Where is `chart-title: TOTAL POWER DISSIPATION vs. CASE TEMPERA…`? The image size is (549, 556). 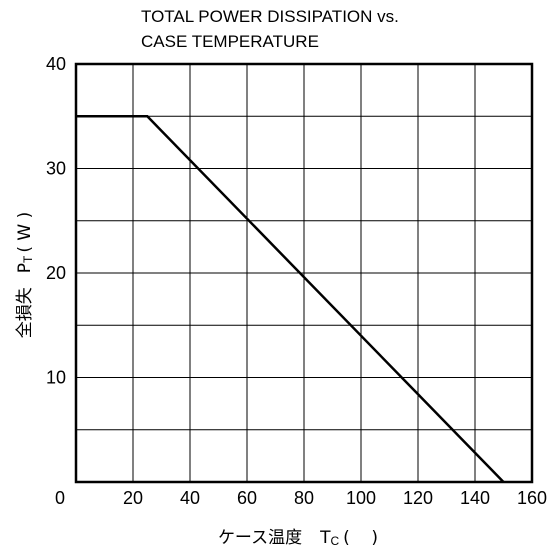
chart-title: TOTAL POWER DISSIPATION vs. CASE TEMPERA… is located at coordinates (270, 29).